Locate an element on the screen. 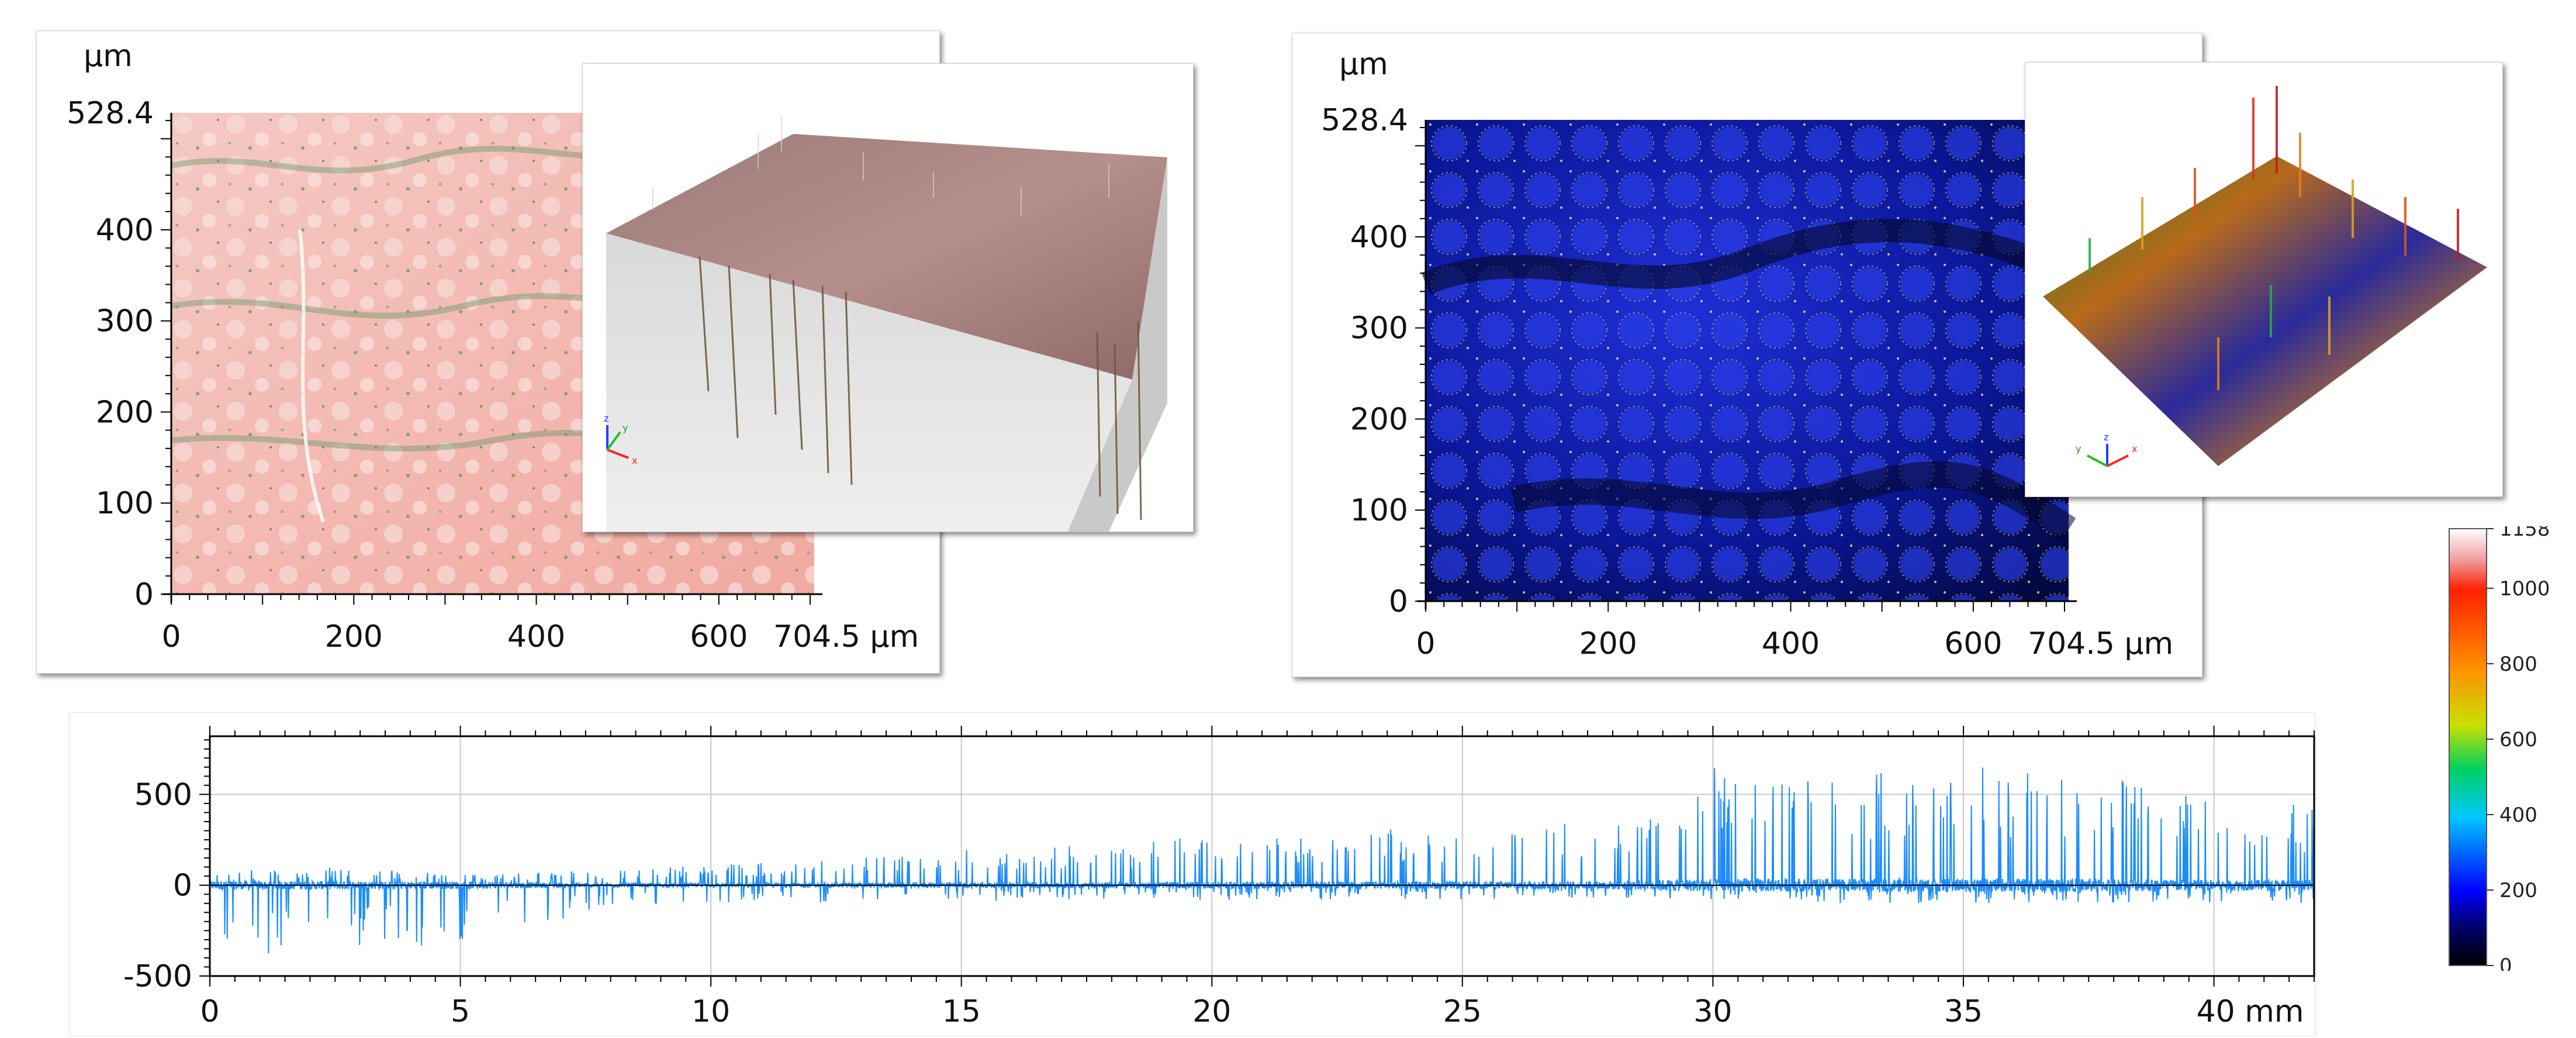 The width and height of the screenshot is (2576, 1038). profile-x-tick-label: 10 is located at coordinates (710, 1011).